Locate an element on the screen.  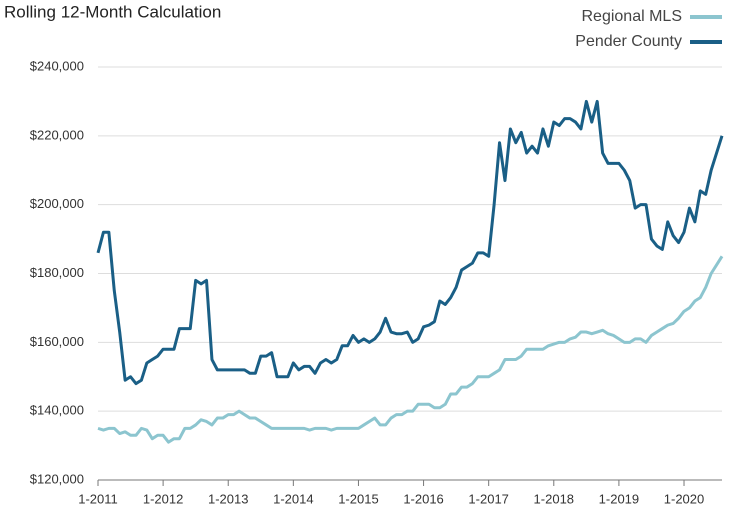
y-tick-label: $220,000 is located at coordinates (57, 134).